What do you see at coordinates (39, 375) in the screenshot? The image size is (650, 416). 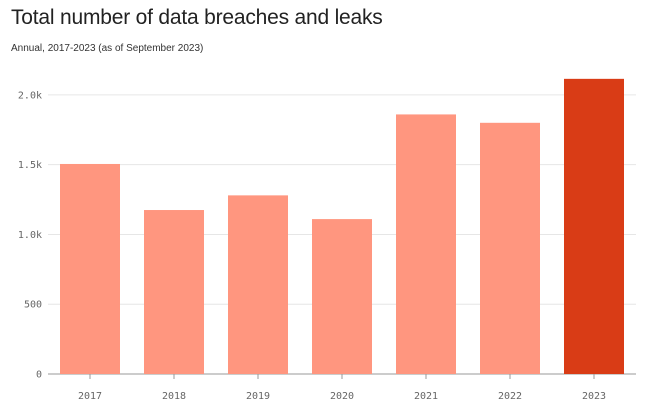 I see `y-tick-label: 0` at bounding box center [39, 375].